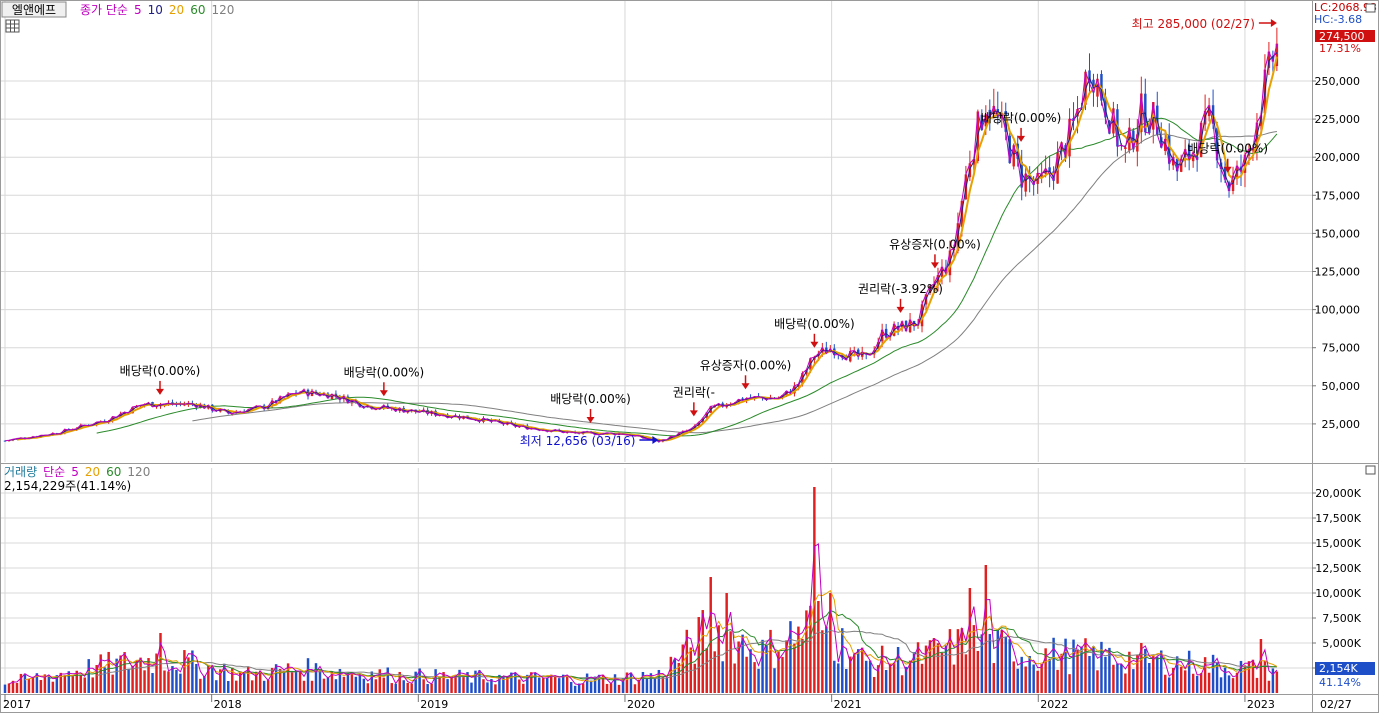  Describe the element at coordinates (197, 10) in the screenshot. I see `legend-period: 60` at that location.